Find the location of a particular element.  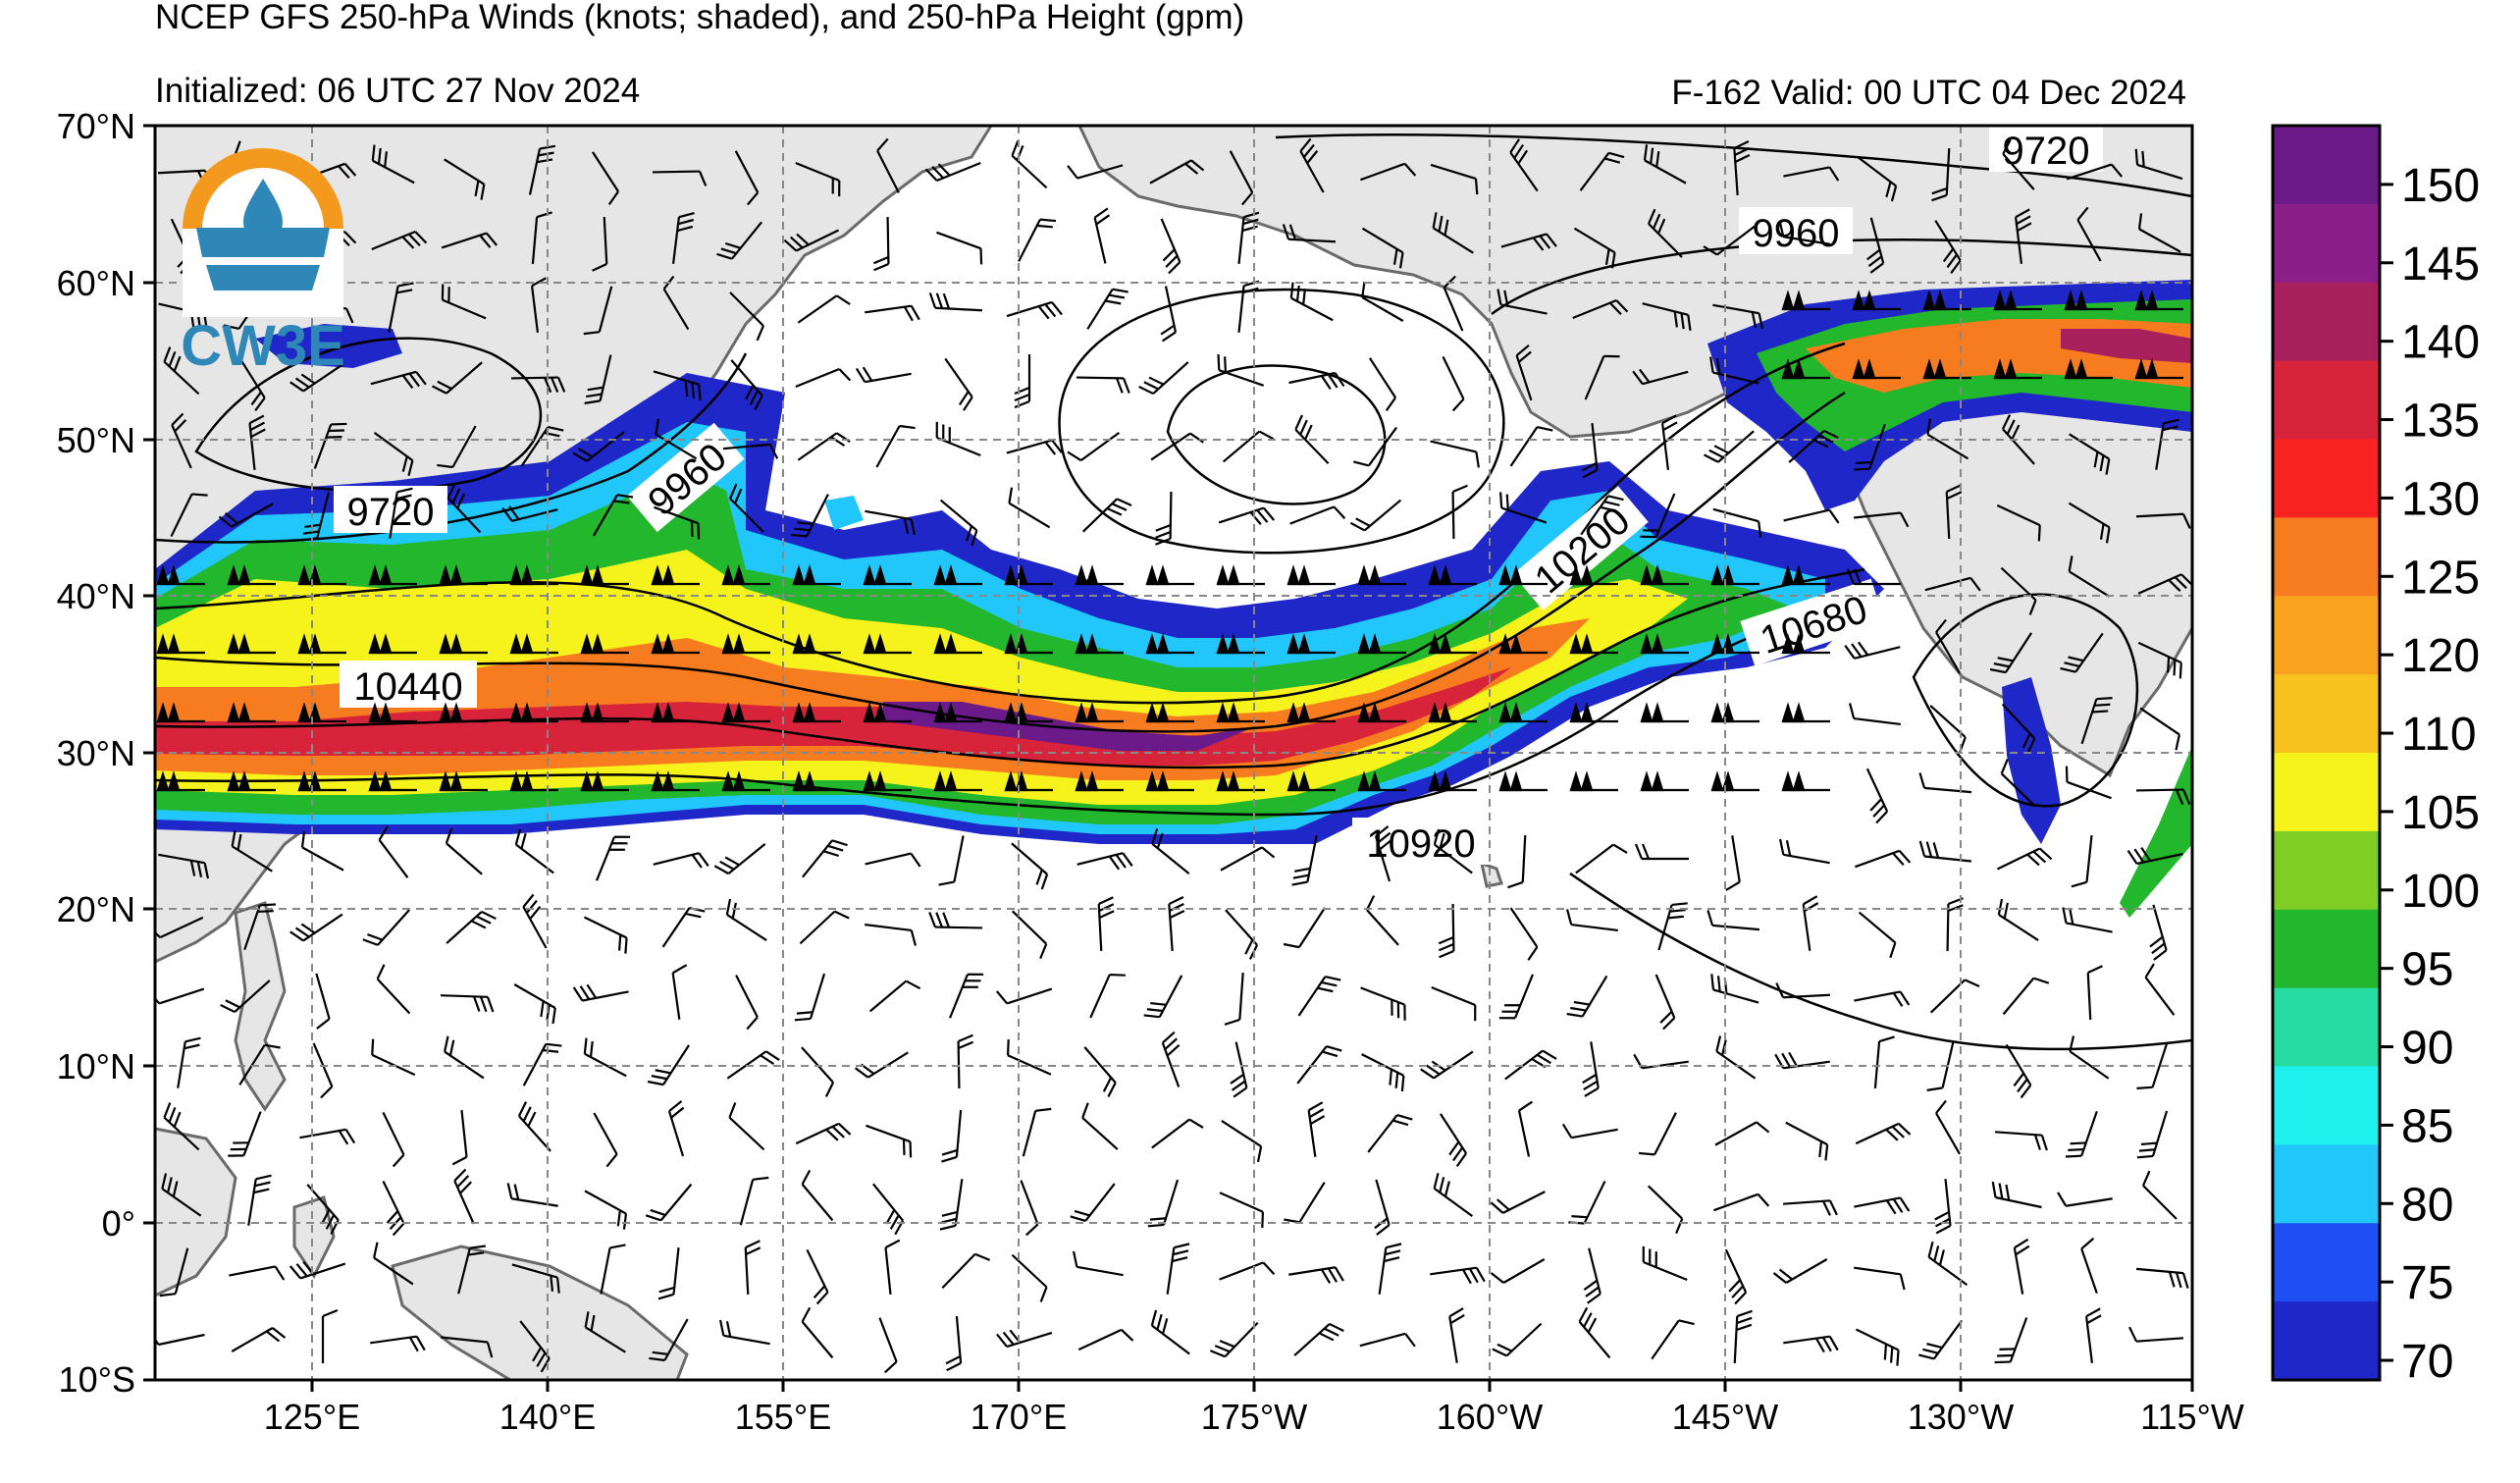

lon-label: 170°E is located at coordinates (1019, 1417).